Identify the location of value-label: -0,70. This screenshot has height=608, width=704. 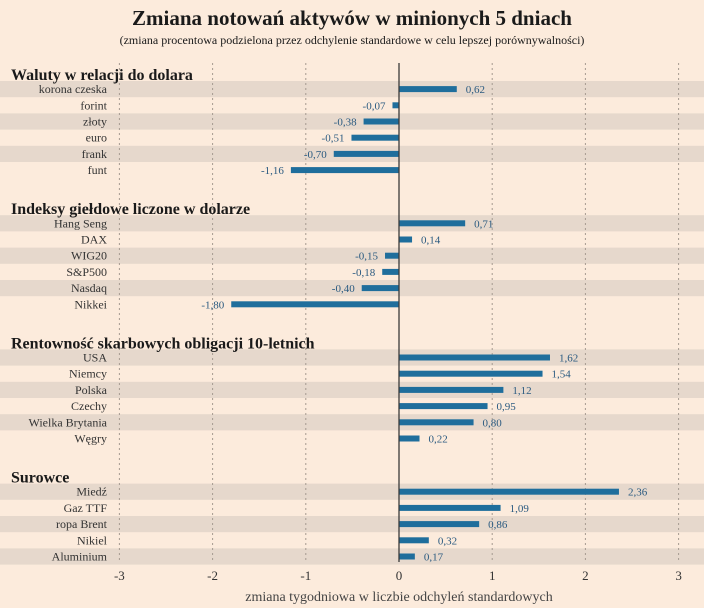
(315, 155).